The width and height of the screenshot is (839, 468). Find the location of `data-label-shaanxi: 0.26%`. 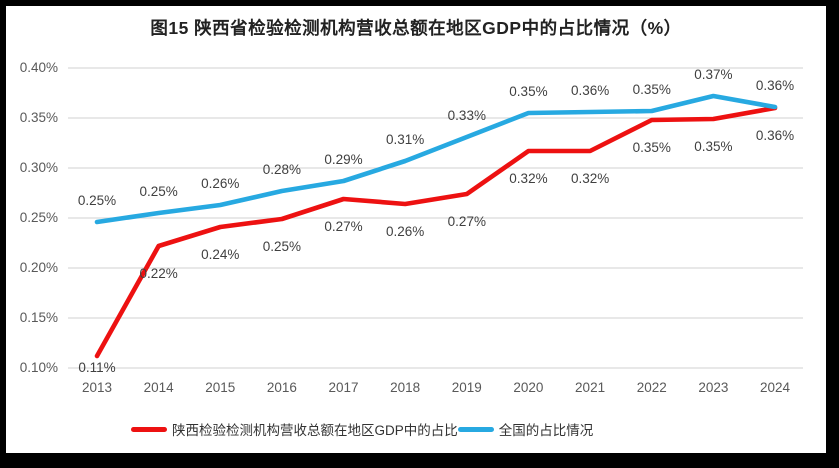

data-label-shaanxi: 0.26% is located at coordinates (405, 231).